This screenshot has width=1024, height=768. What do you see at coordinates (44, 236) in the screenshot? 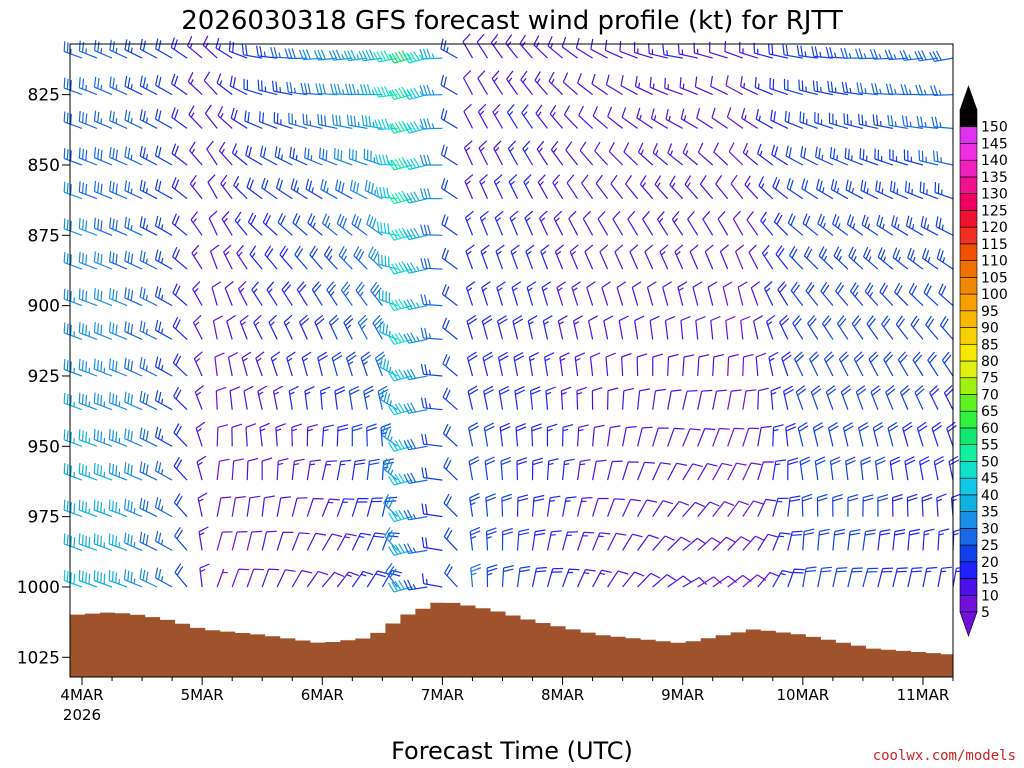
I see `y-tick-label: 875` at bounding box center [44, 236].